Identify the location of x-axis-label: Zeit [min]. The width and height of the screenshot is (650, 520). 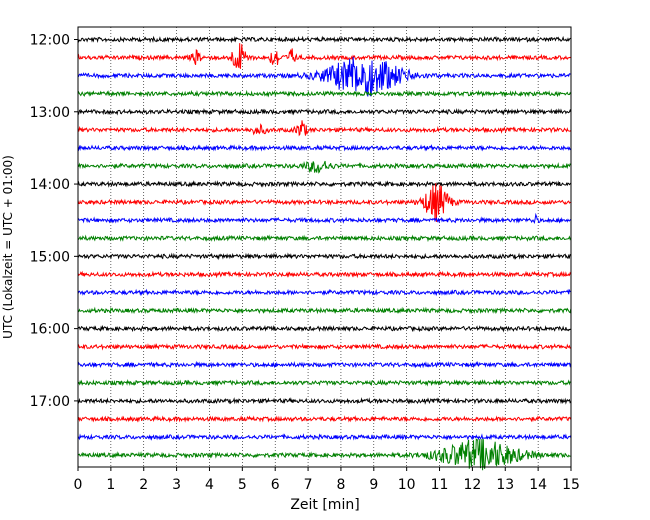
(324, 505).